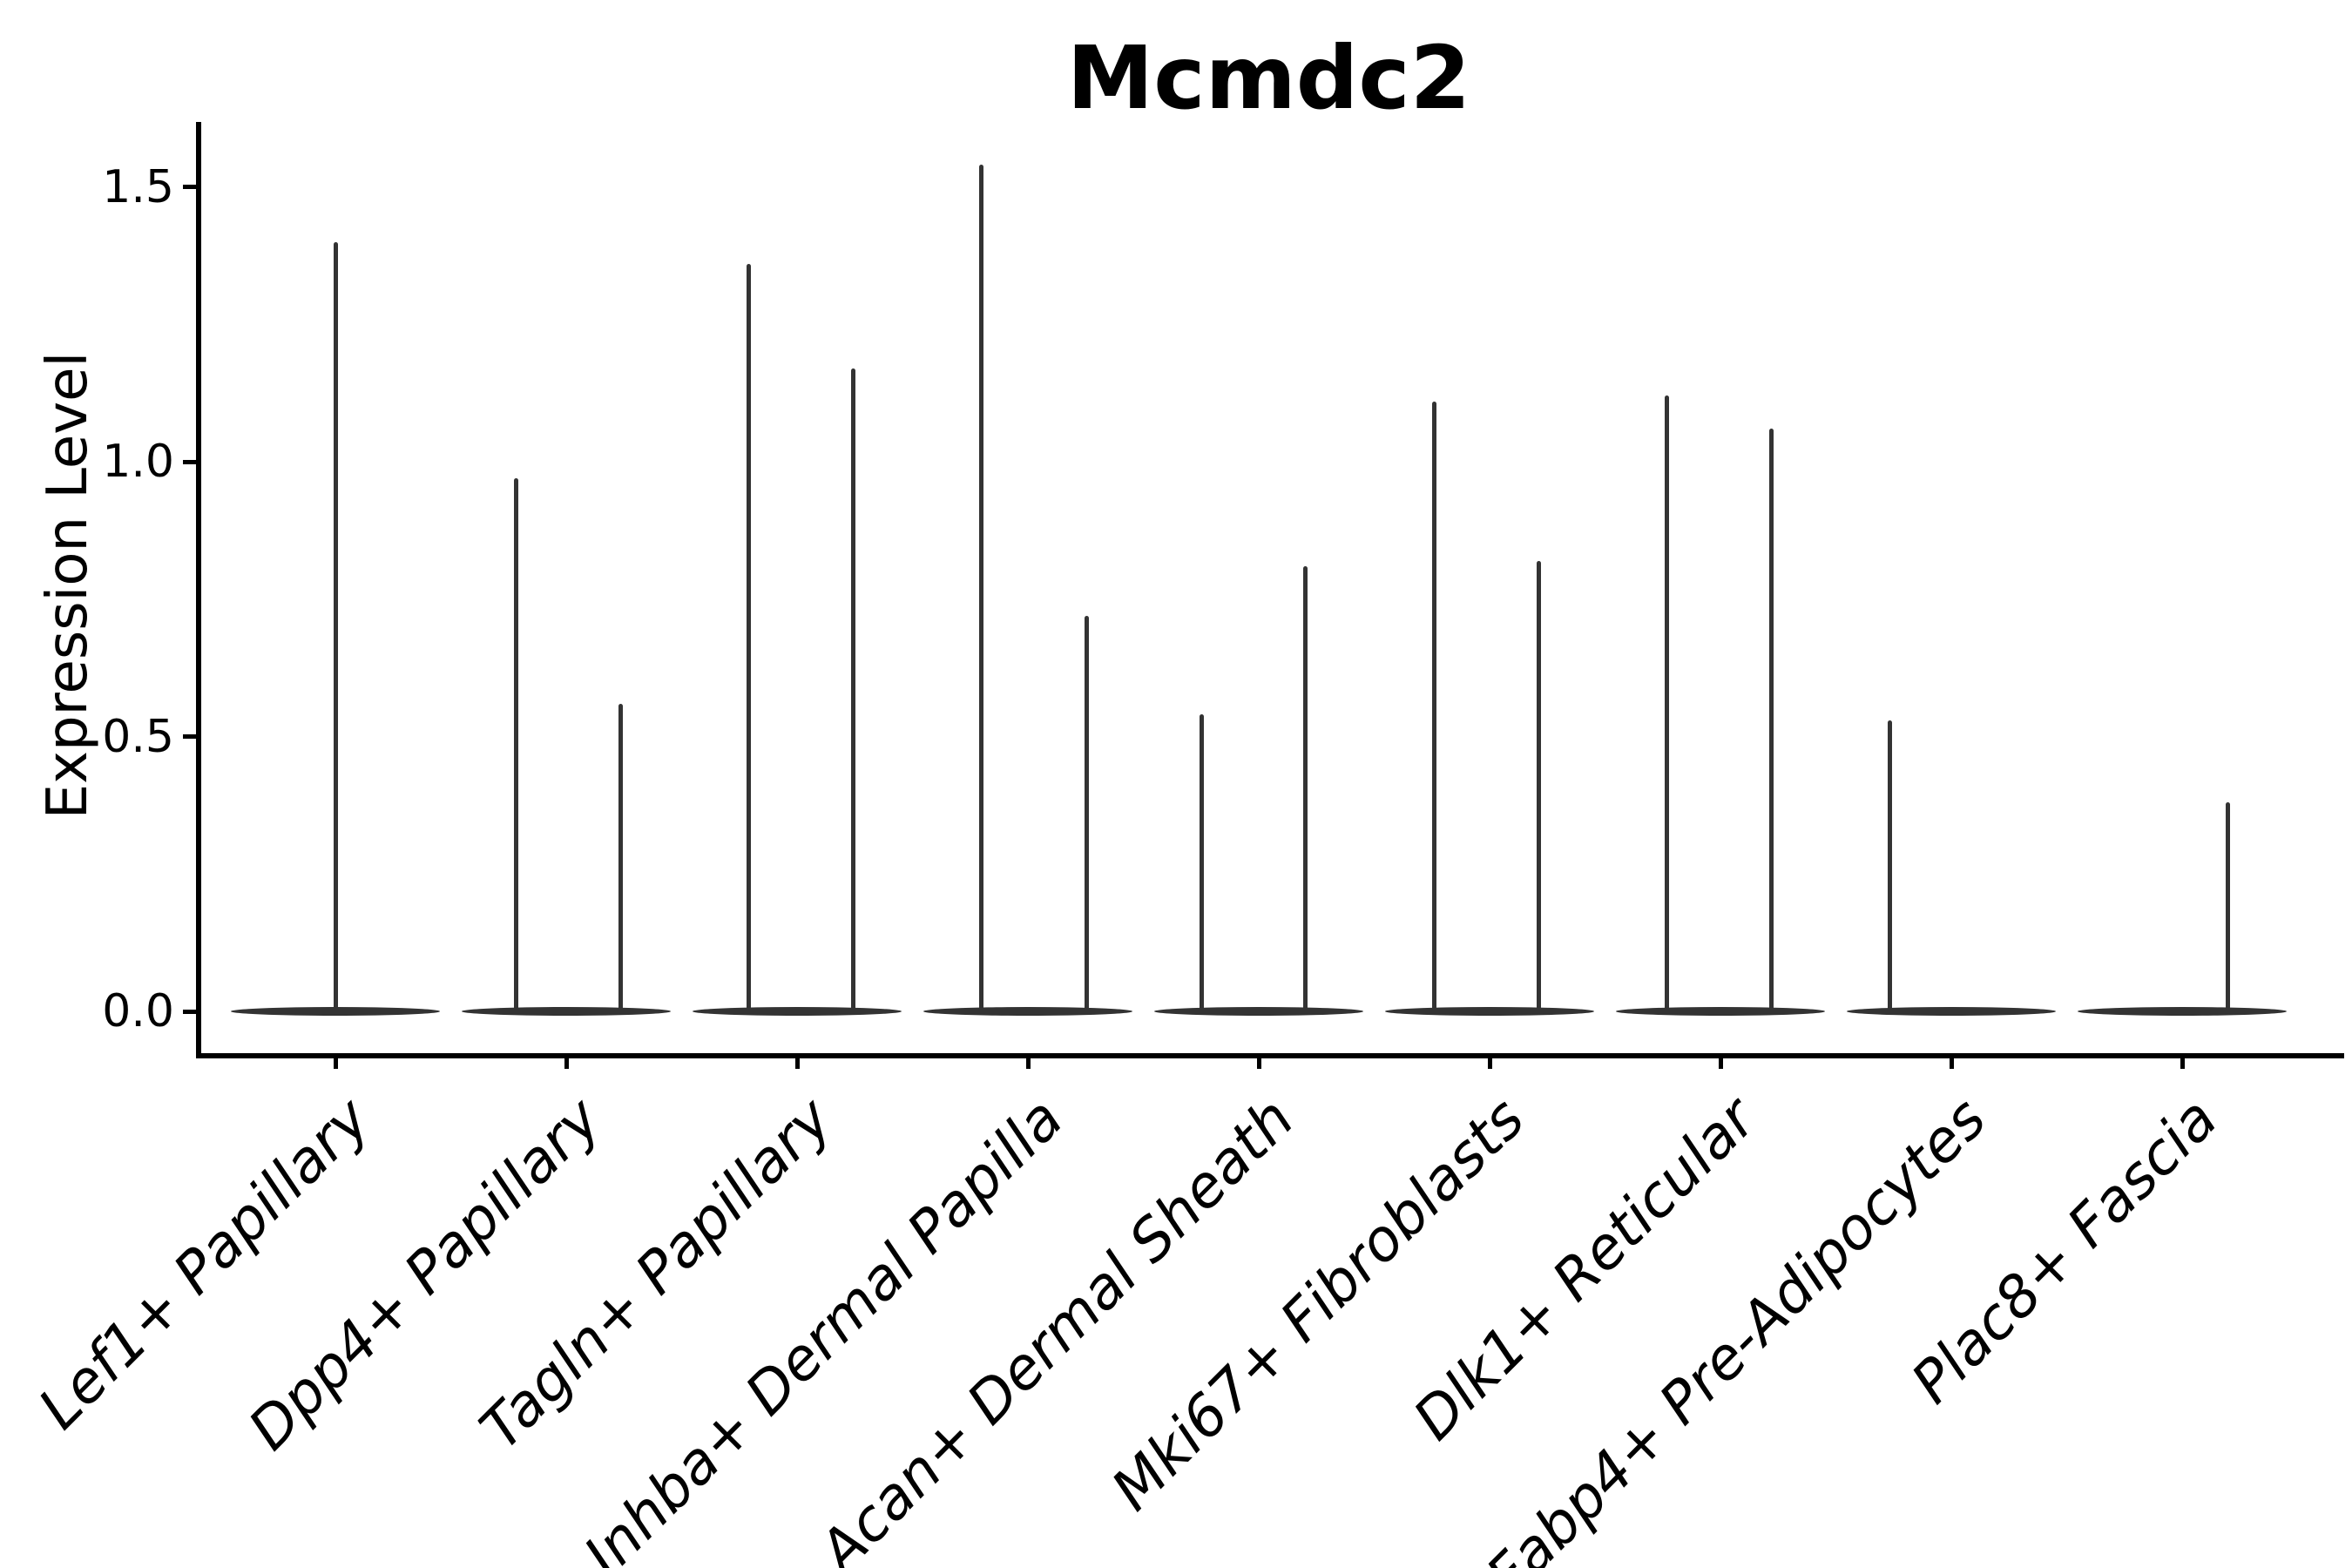 The image size is (2352, 1568). What do you see at coordinates (138, 1011) in the screenshot?
I see `y-tick-label: 0.0` at bounding box center [138, 1011].